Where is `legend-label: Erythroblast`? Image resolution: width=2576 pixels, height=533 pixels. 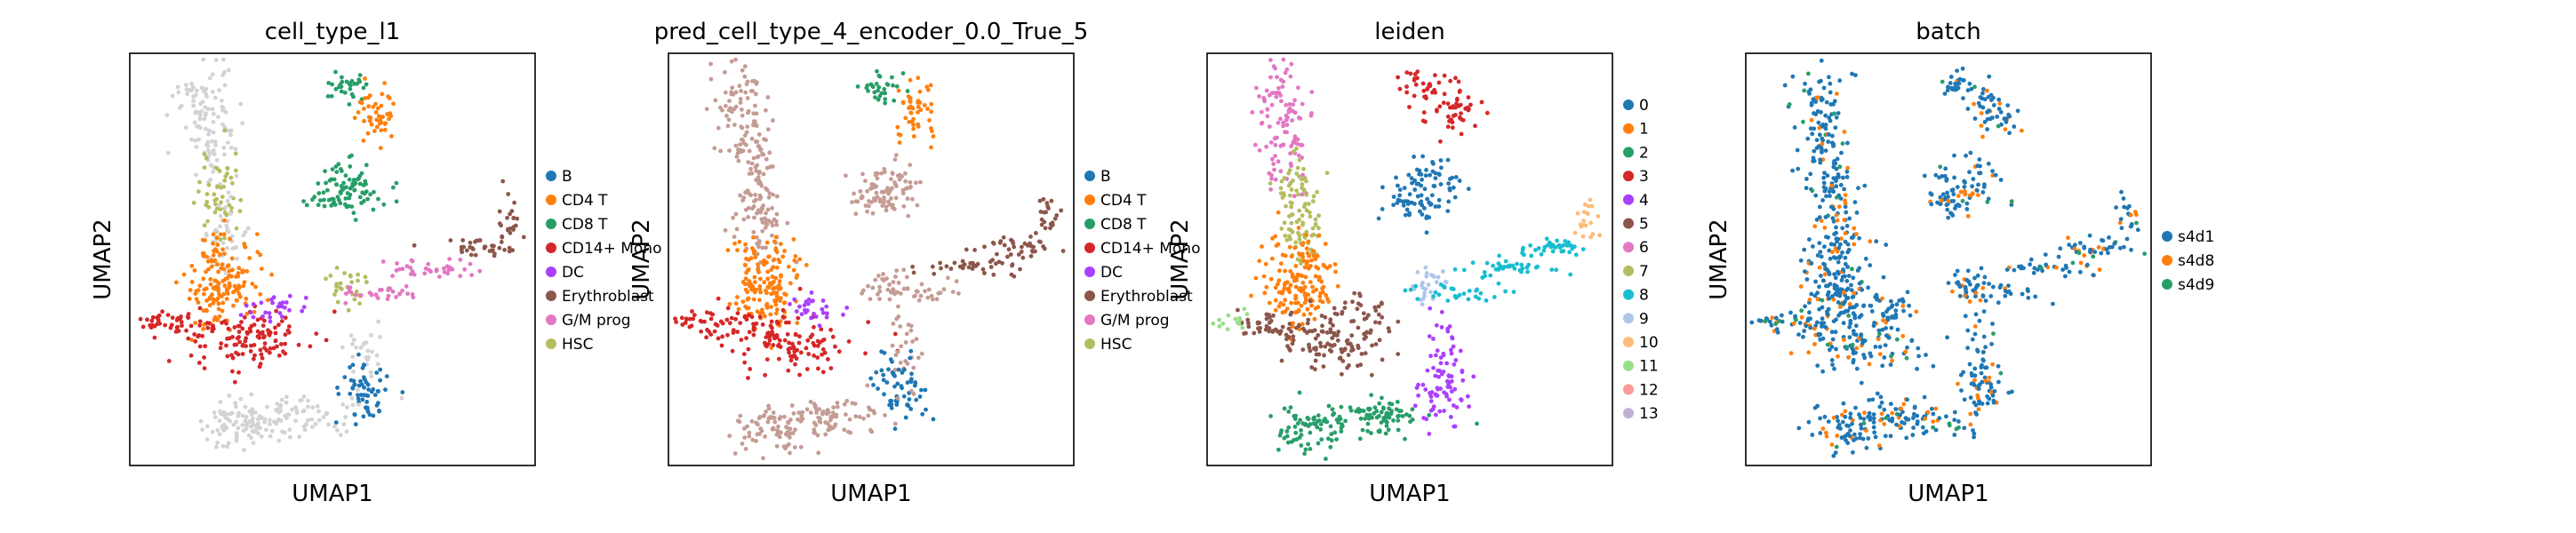
legend-label: Erythroblast is located at coordinates (608, 297).